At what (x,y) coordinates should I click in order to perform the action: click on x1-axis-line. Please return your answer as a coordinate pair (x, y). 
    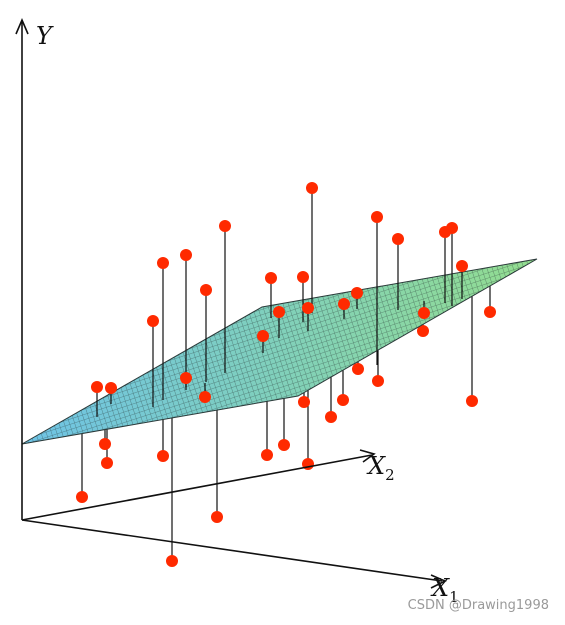
    Looking at the image, I should click on (232, 550).